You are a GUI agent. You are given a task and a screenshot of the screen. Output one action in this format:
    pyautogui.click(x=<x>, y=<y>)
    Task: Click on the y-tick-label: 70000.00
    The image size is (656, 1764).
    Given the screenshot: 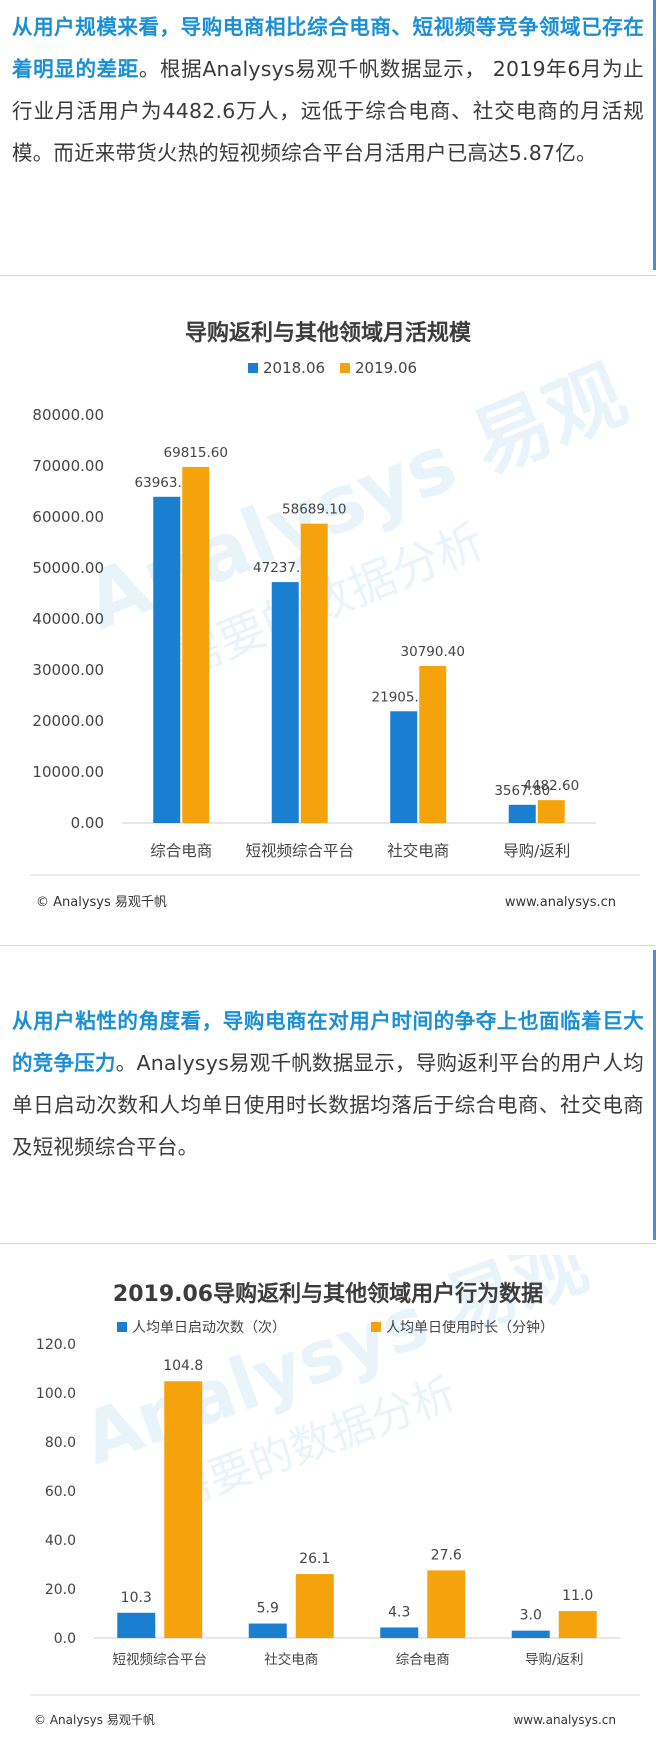 What is the action you would take?
    pyautogui.click(x=68, y=466)
    